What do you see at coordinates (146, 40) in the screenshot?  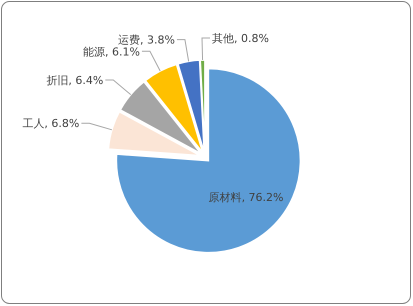 I see `slice-label: 运费, 3.8%` at bounding box center [146, 40].